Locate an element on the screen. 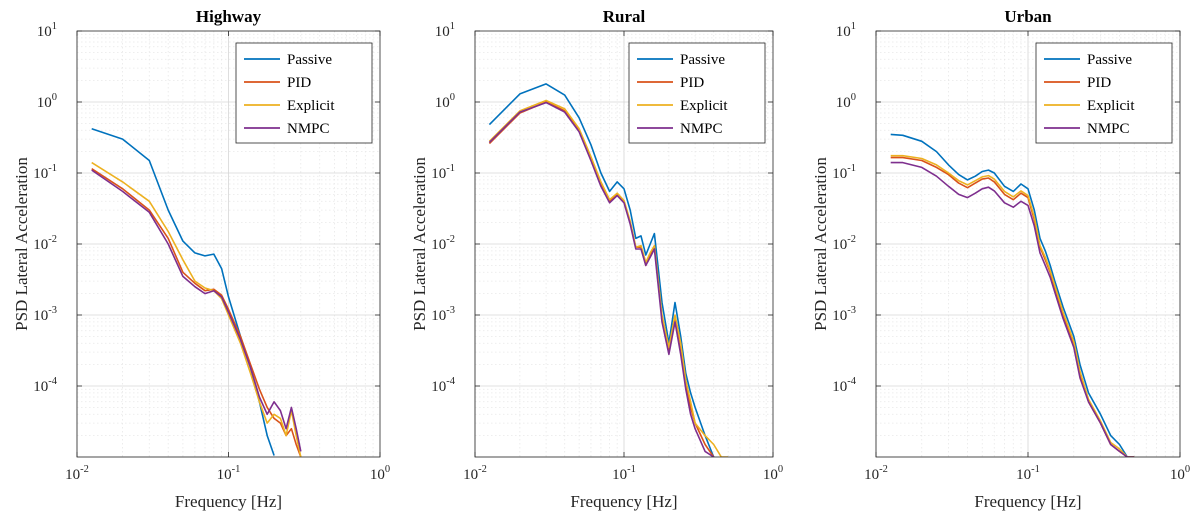 This screenshot has height=520, width=1198. chart-title: Urban is located at coordinates (1028, 16).